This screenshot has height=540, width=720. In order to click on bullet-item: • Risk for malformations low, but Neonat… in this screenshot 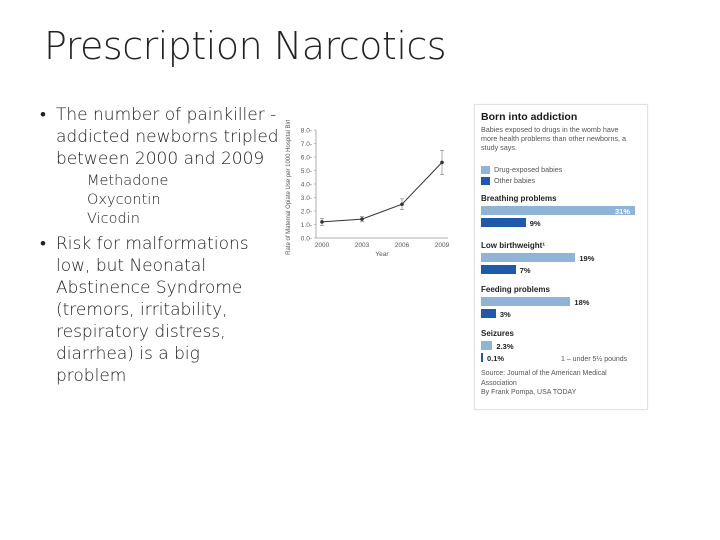, I will do `click(160, 310)`.